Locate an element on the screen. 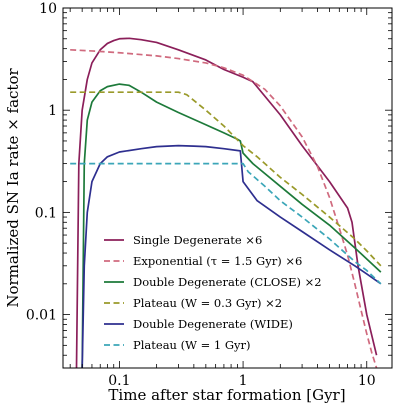 The image size is (407, 407). legend-label: Plateau (W = 1 Gyr) is located at coordinates (192, 345).